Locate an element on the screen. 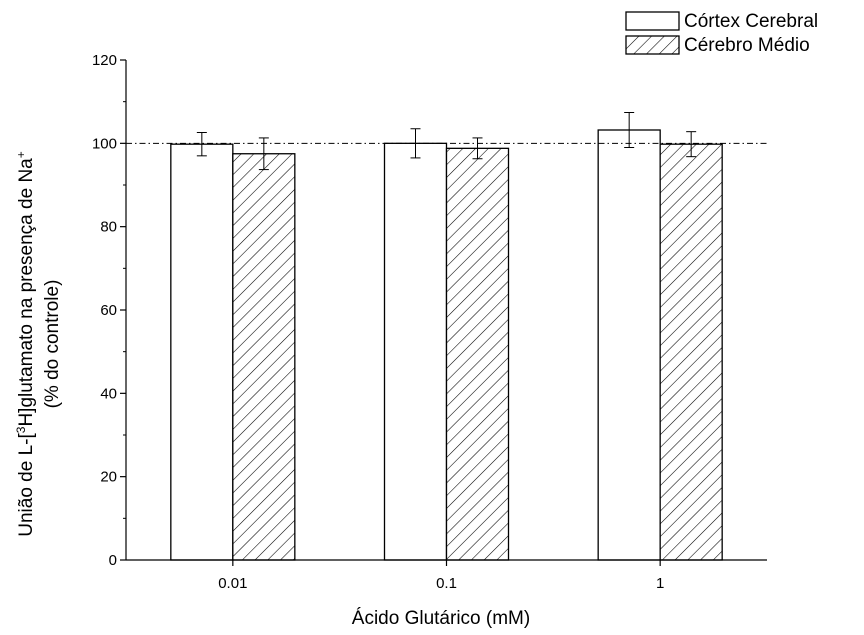 Image resolution: width=864 pixels, height=635 pixels. y-axis-label-part2: H]glutamato na presença de Na is located at coordinates (26, 292).